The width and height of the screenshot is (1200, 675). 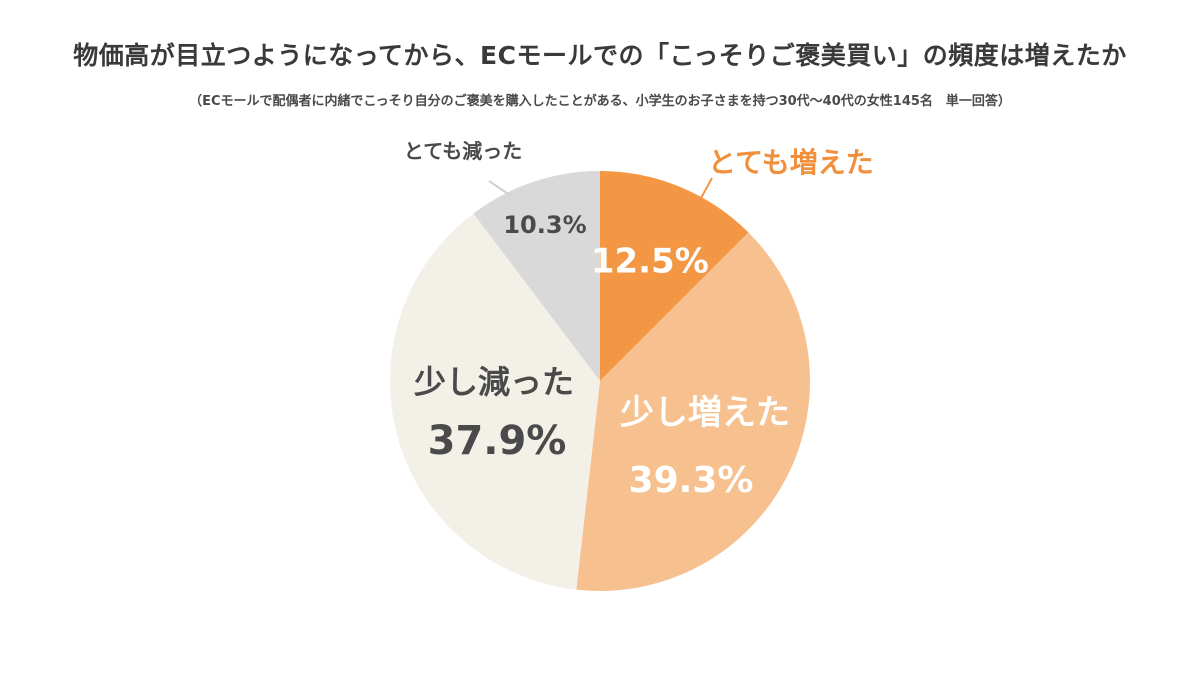 I want to click on category-label-slightly-increased: 少し増えた, so click(x=705, y=413).